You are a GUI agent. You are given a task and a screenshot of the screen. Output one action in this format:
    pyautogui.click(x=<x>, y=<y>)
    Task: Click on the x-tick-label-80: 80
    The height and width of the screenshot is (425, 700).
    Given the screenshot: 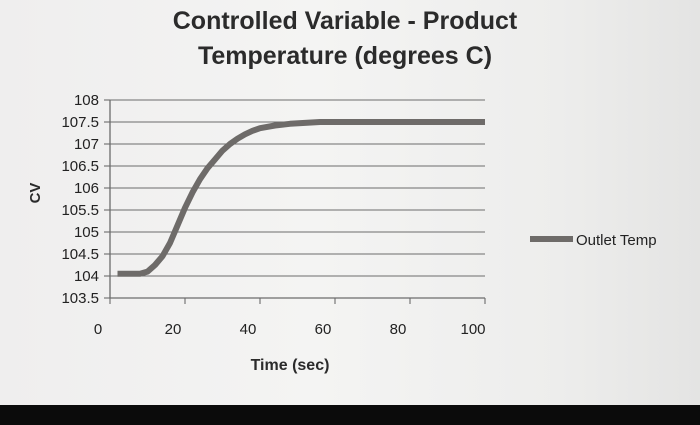 What is the action you would take?
    pyautogui.click(x=398, y=329)
    